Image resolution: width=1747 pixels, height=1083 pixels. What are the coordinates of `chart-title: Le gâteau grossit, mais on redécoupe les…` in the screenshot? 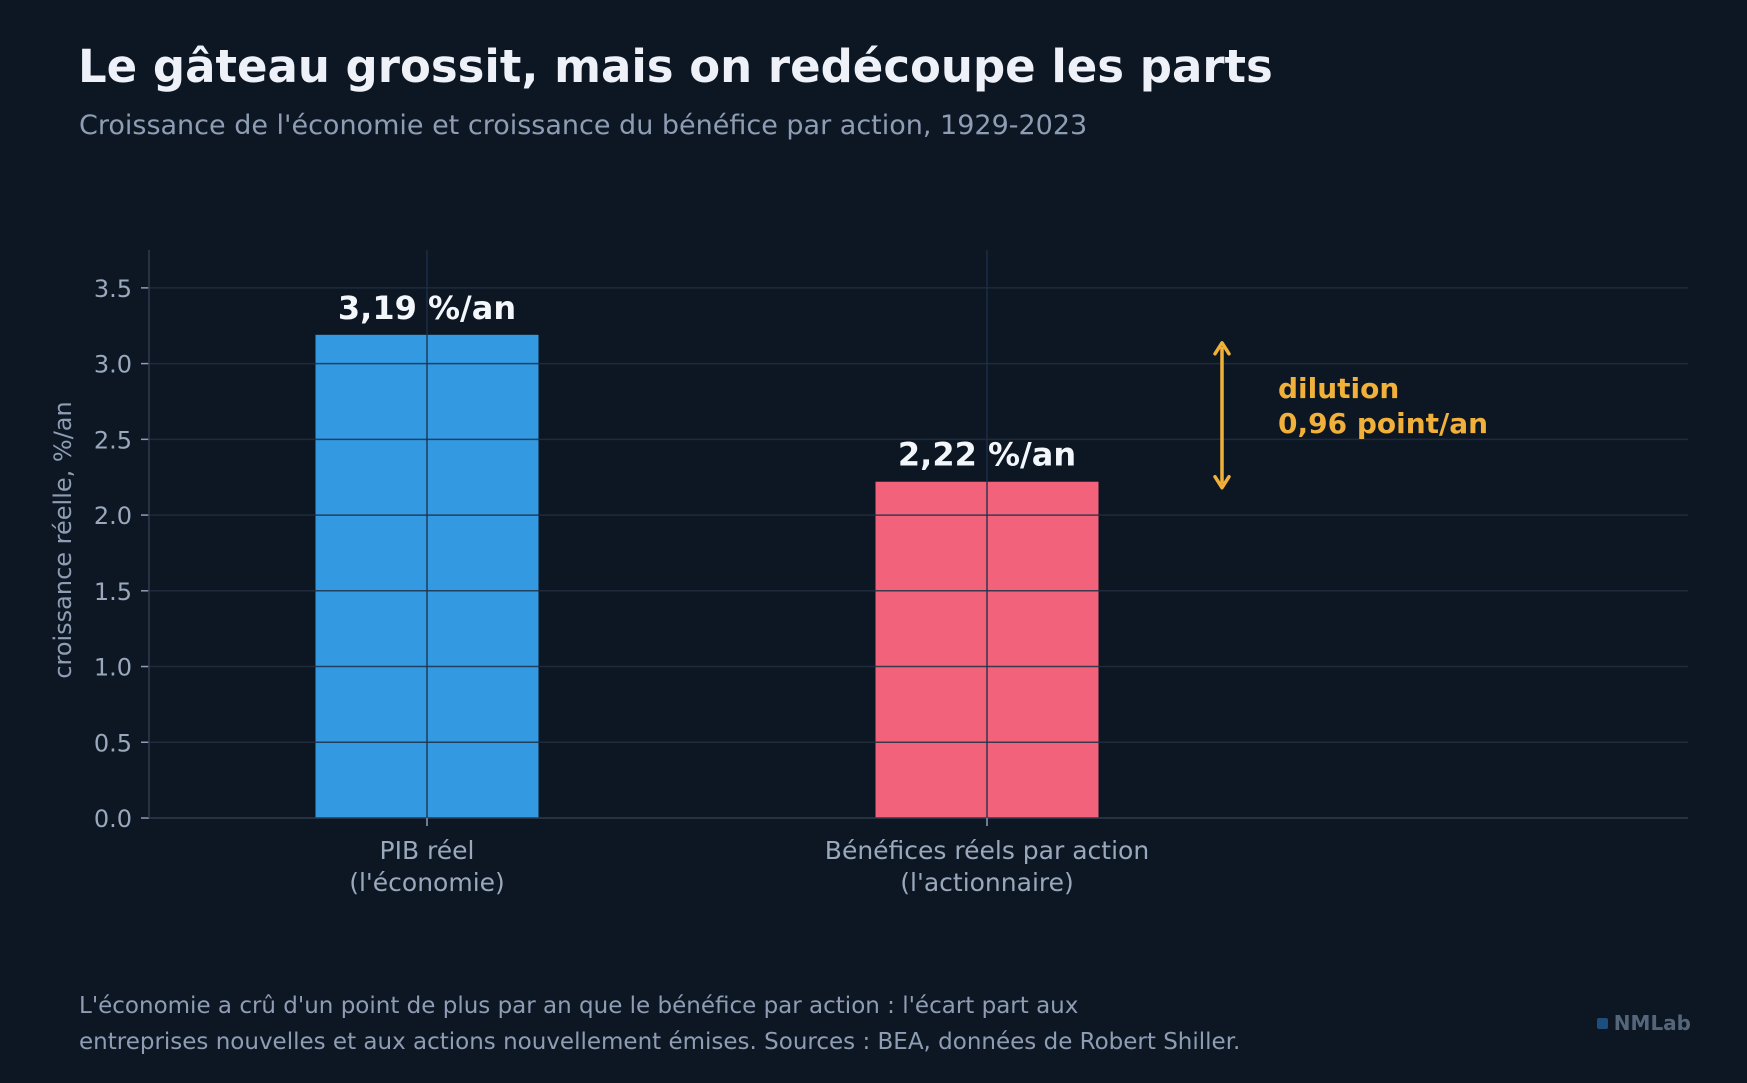 It's located at (675, 66).